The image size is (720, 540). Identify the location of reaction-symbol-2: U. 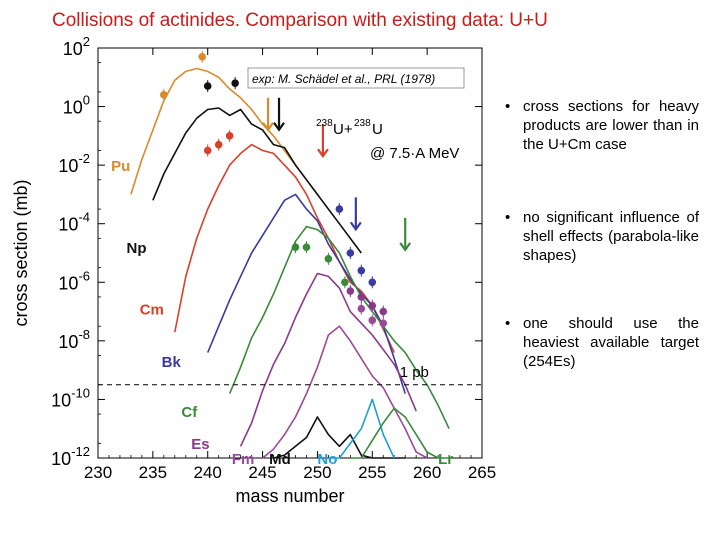
(377, 129).